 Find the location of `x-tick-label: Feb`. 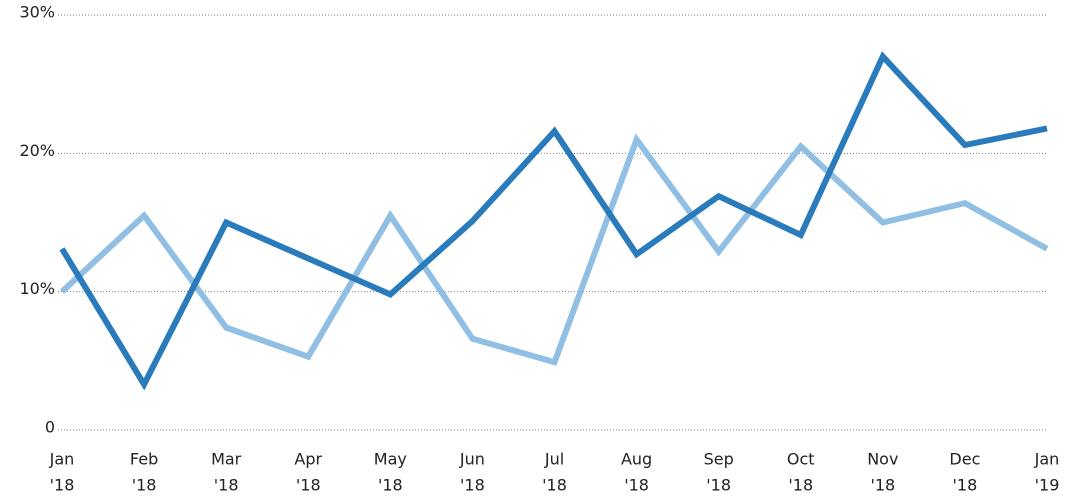

x-tick-label: Feb is located at coordinates (144, 459).